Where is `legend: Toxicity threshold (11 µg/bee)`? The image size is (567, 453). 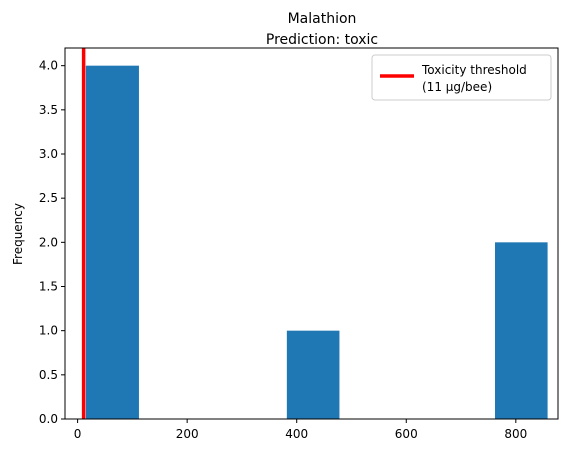 legend: Toxicity threshold (11 µg/bee) is located at coordinates (461, 77).